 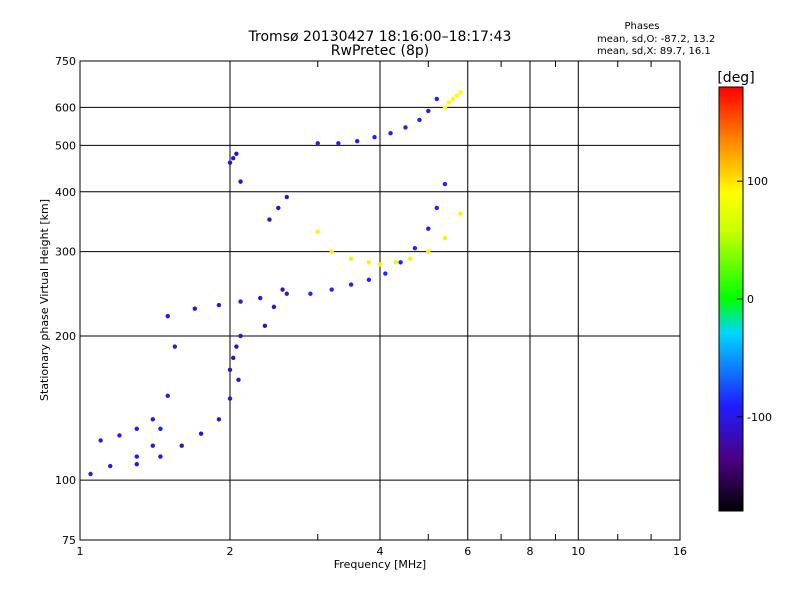 I want to click on phase-box-line1: mean, sd,O: -87.2, 13.2, so click(x=656, y=39).